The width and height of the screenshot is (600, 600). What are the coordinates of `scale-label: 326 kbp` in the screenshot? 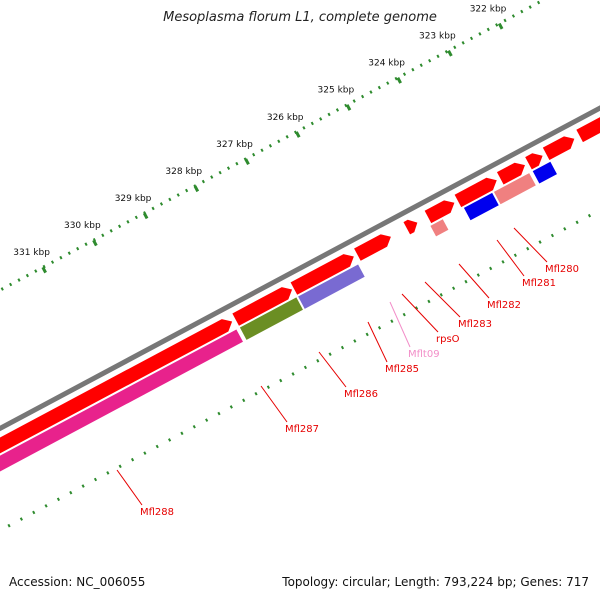 It's located at (285, 118).